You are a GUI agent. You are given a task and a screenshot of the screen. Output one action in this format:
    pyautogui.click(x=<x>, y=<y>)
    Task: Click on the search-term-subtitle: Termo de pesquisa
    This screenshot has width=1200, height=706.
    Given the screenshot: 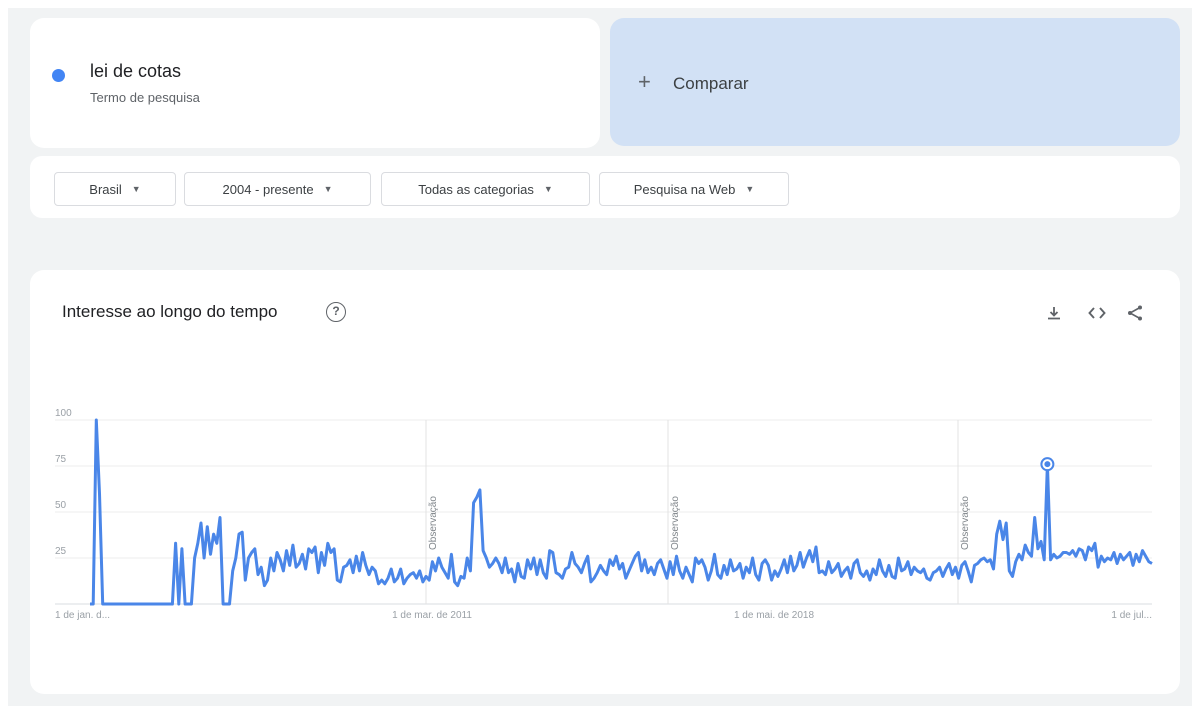 What is the action you would take?
    pyautogui.click(x=145, y=97)
    